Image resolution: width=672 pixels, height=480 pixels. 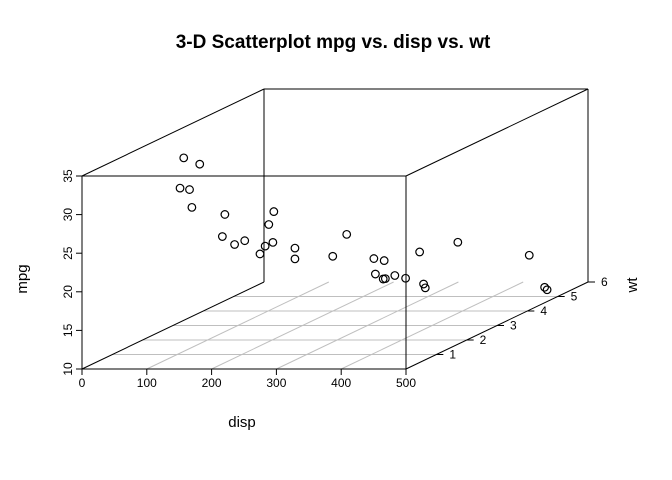 What do you see at coordinates (147, 383) in the screenshot?
I see `x-tick-label: 100` at bounding box center [147, 383].